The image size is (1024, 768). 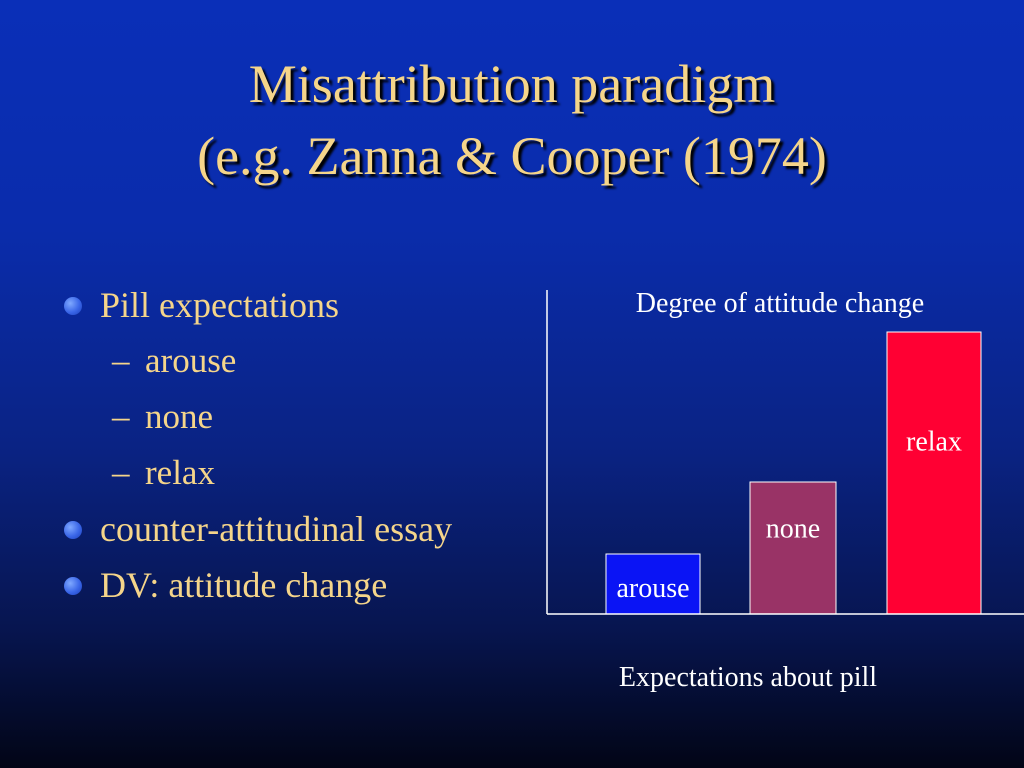 What do you see at coordinates (297, 417) in the screenshot?
I see `sub-bullet-item: – none` at bounding box center [297, 417].